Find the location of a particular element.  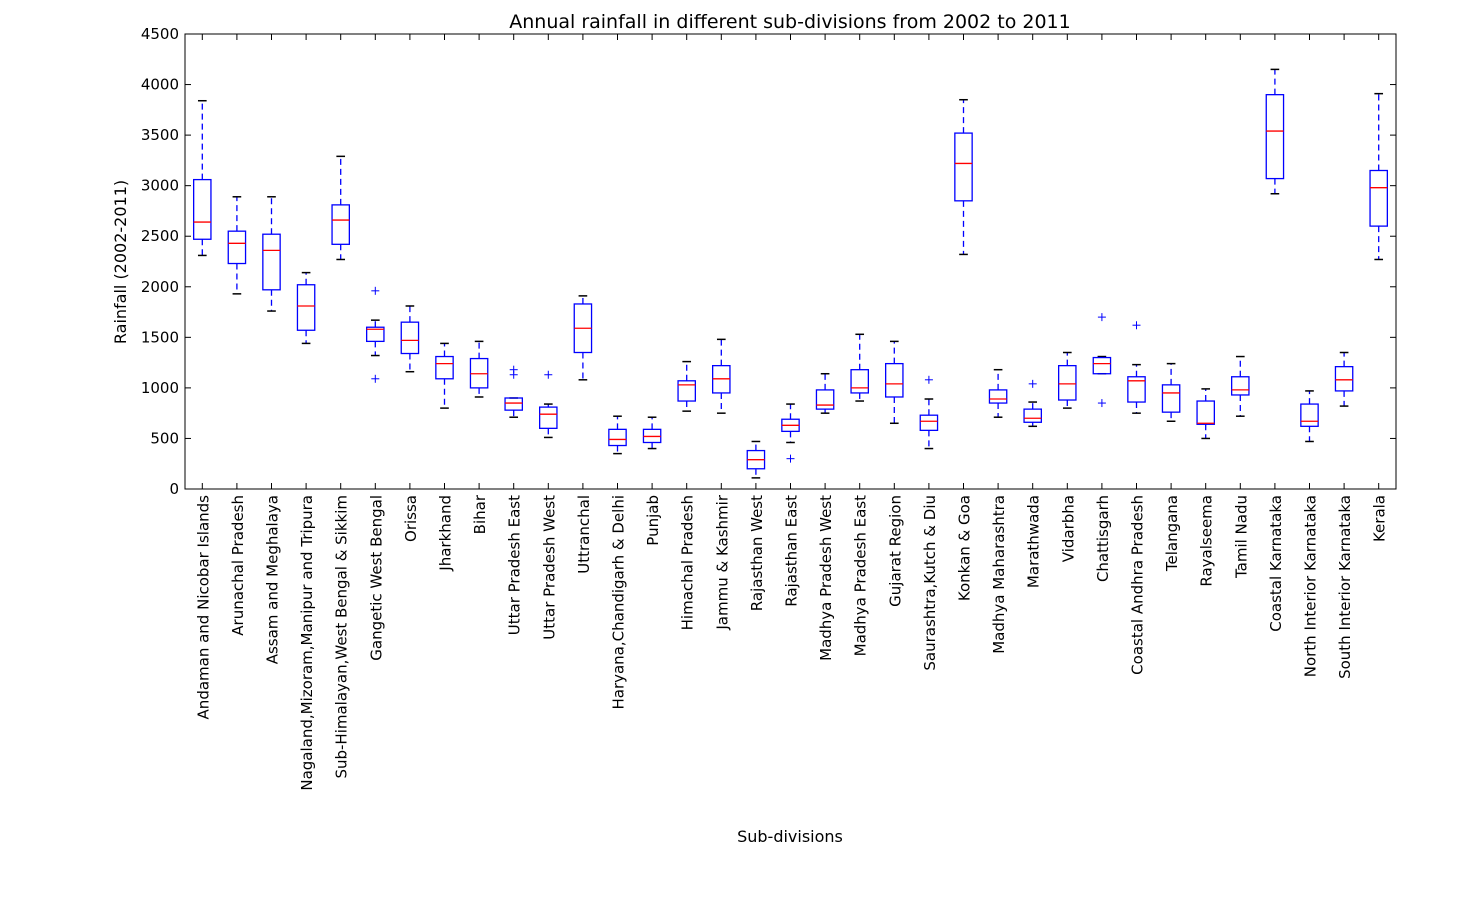

x-tick-label: Chattisgarh is located at coordinates (1103, 538).